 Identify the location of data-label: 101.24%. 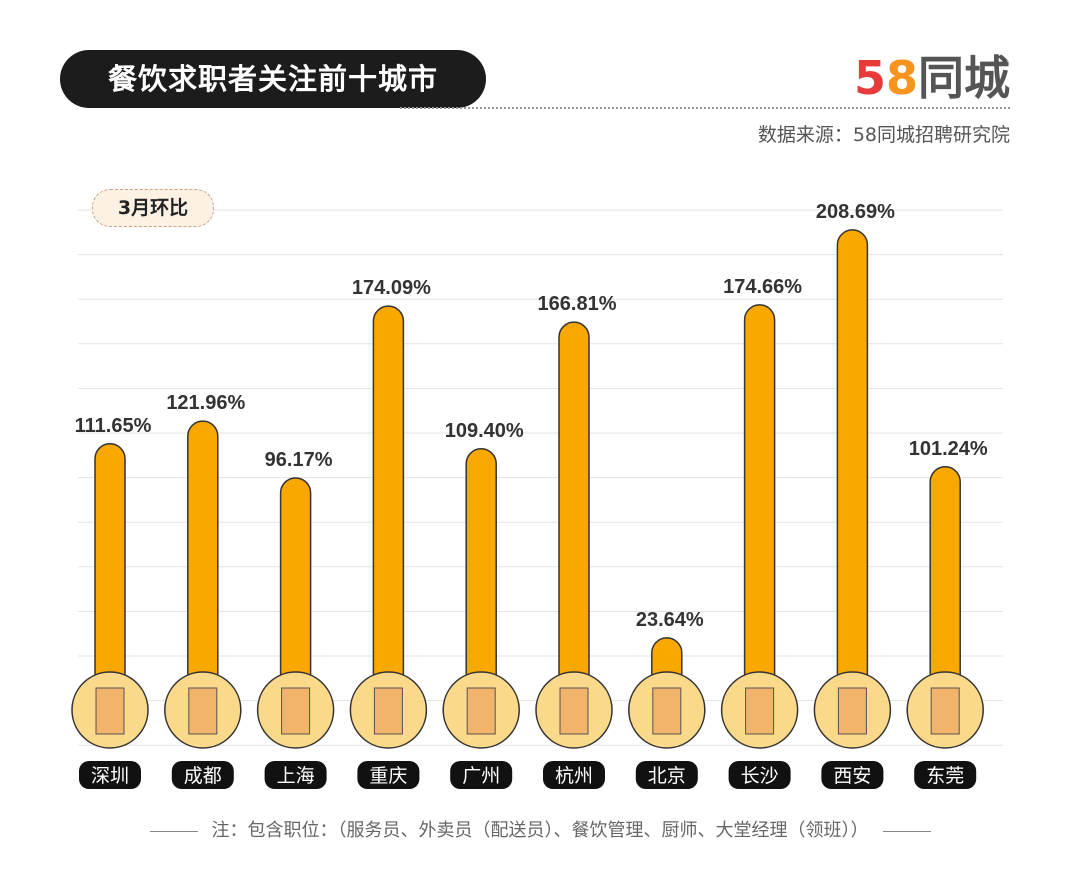
(948, 449).